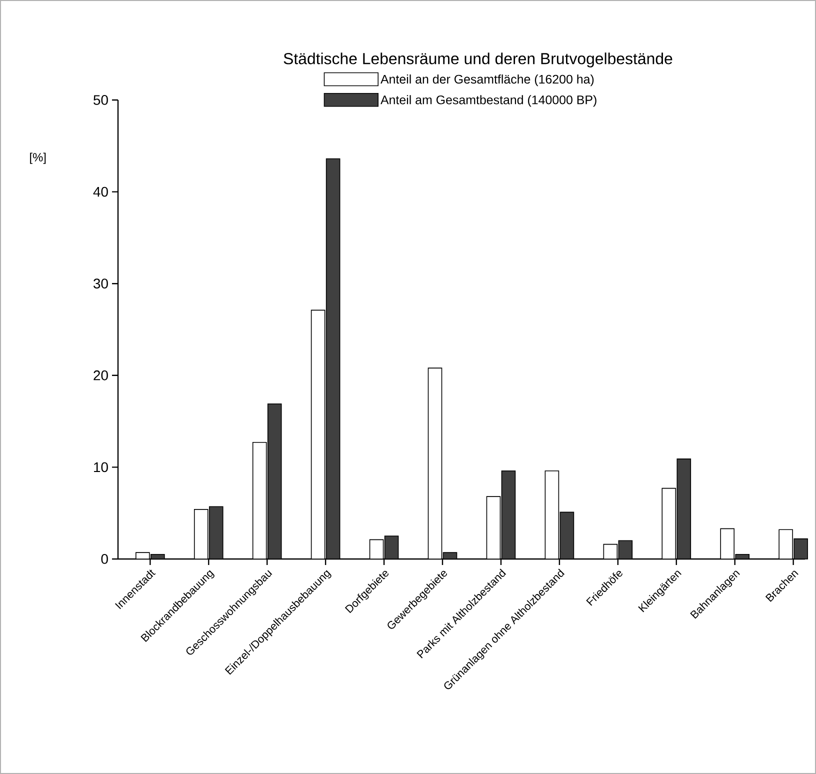 The image size is (816, 774). What do you see at coordinates (488, 101) in the screenshot?
I see `legend-label: Anteil am Gesamtbestand (140000 BP)` at bounding box center [488, 101].